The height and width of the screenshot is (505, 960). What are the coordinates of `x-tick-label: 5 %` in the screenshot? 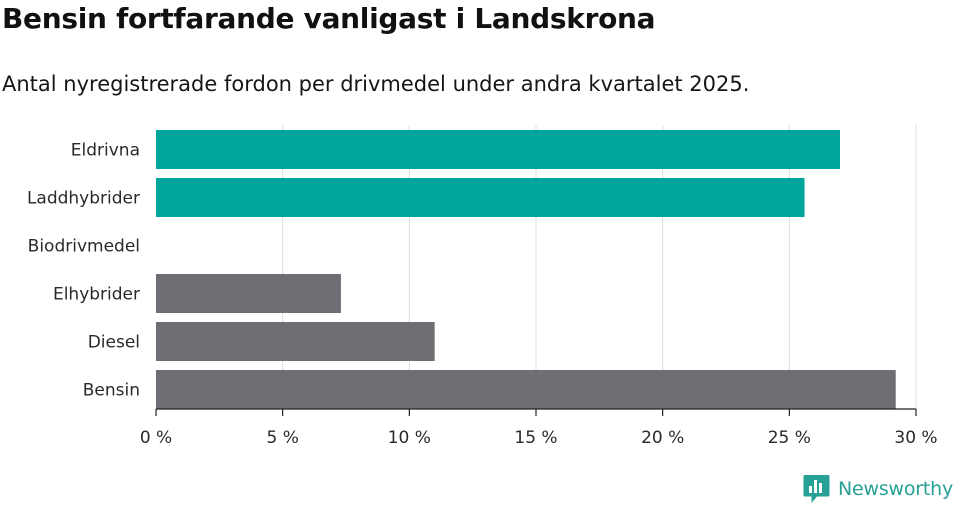 It's located at (282, 438).